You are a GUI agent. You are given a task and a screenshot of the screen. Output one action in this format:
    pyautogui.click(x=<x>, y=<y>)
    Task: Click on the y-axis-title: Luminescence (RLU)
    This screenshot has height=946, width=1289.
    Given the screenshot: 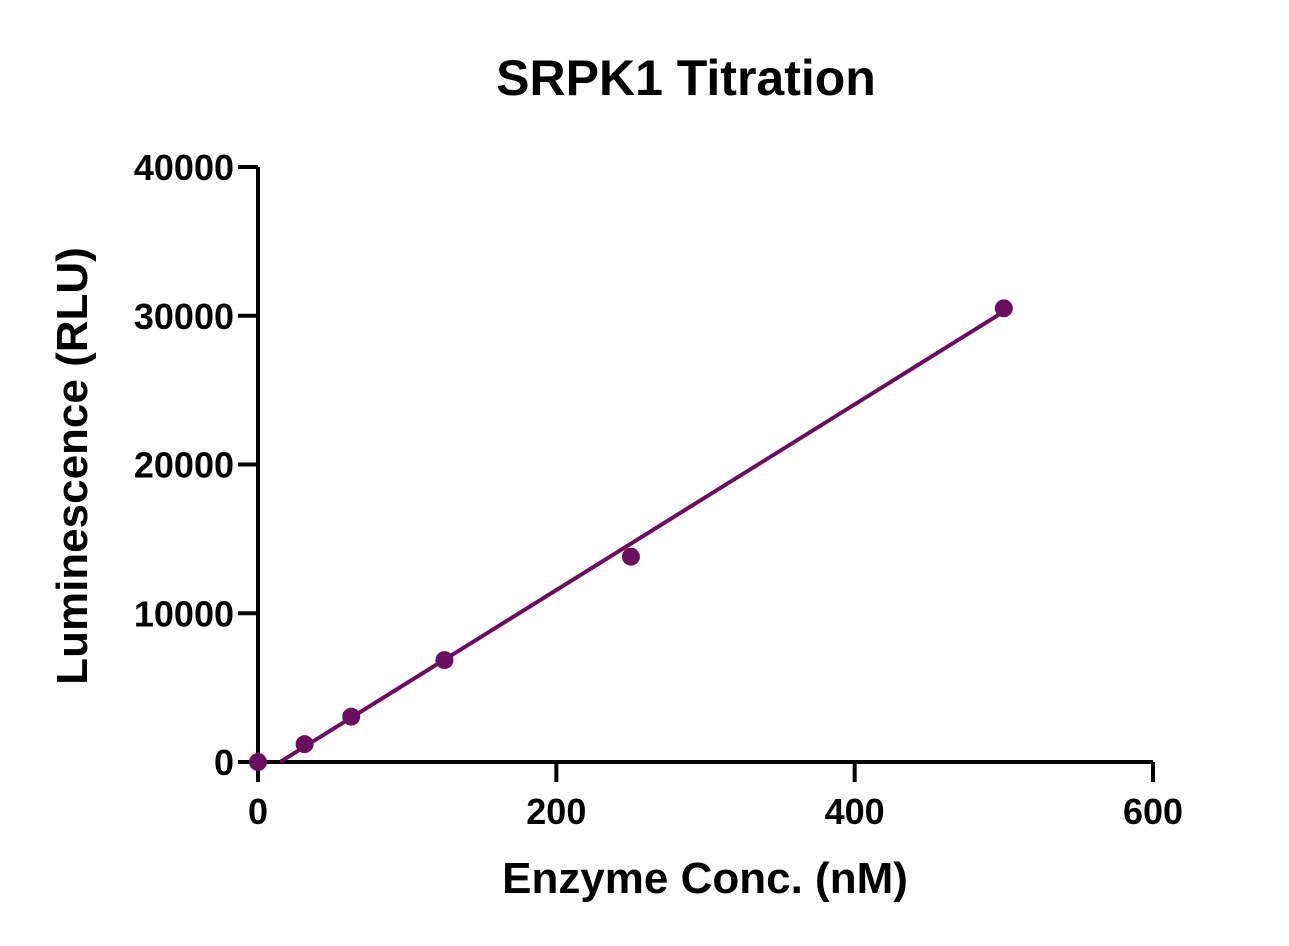 What is the action you would take?
    pyautogui.click(x=72, y=466)
    